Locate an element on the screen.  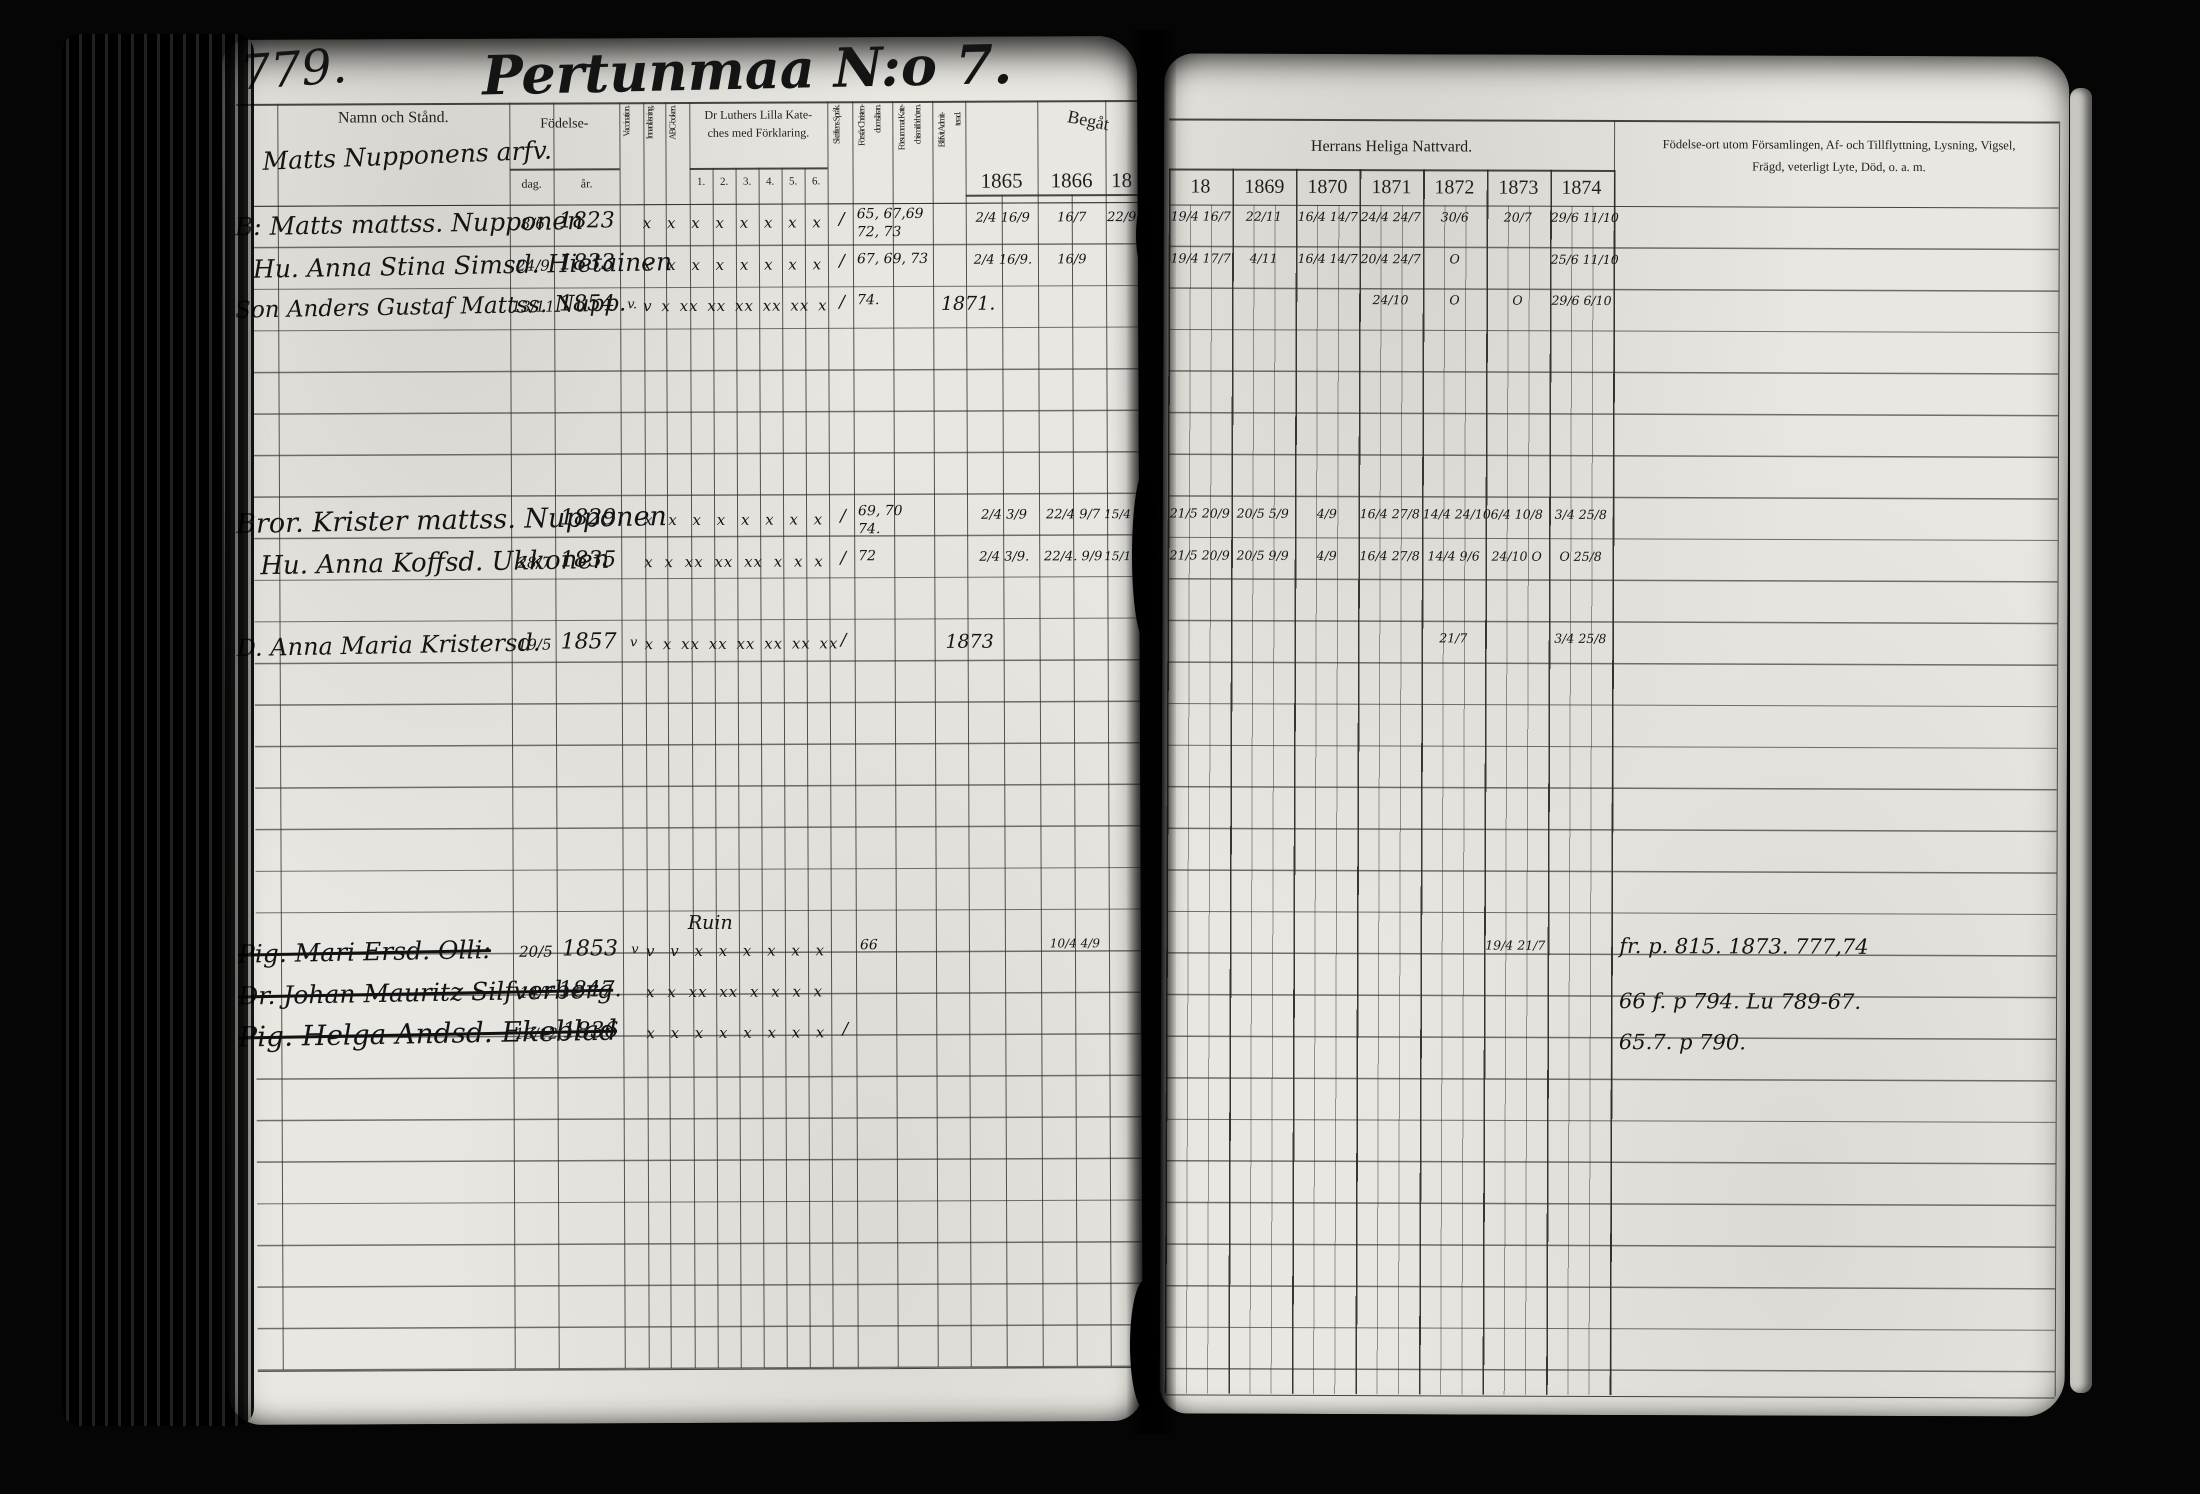
forhor-years: 72 is located at coordinates (867, 556).